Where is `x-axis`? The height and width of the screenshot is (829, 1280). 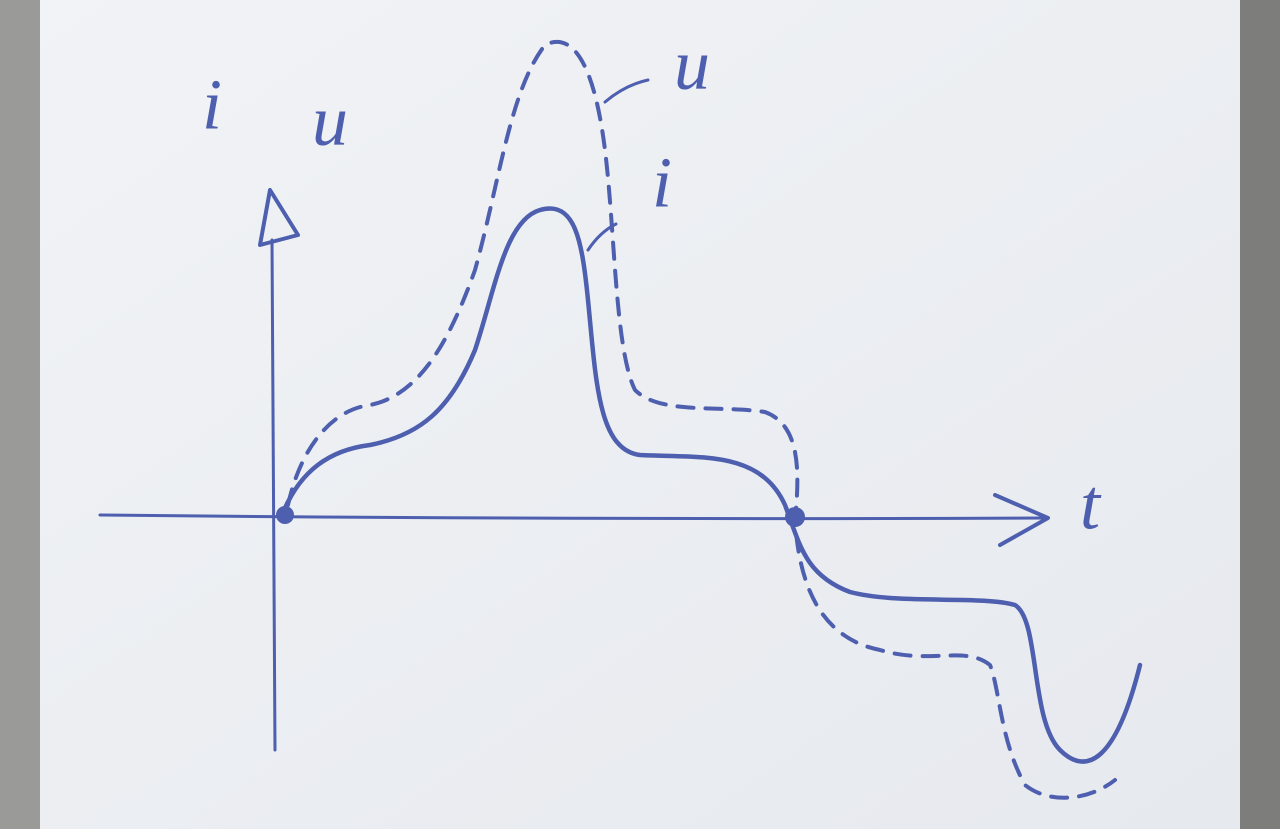
x-axis is located at coordinates (572, 517).